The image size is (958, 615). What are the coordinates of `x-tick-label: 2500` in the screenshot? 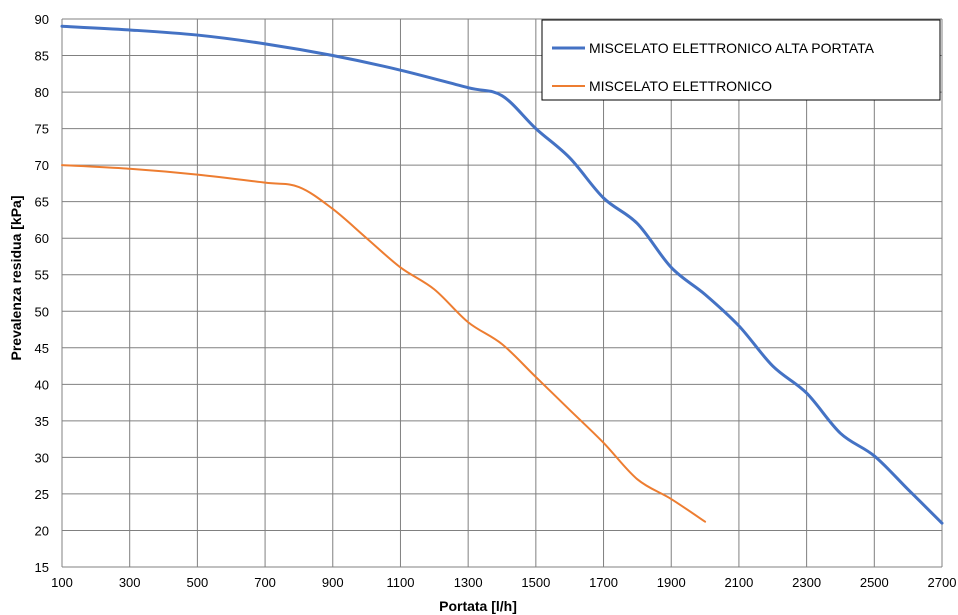 It's located at (874, 582).